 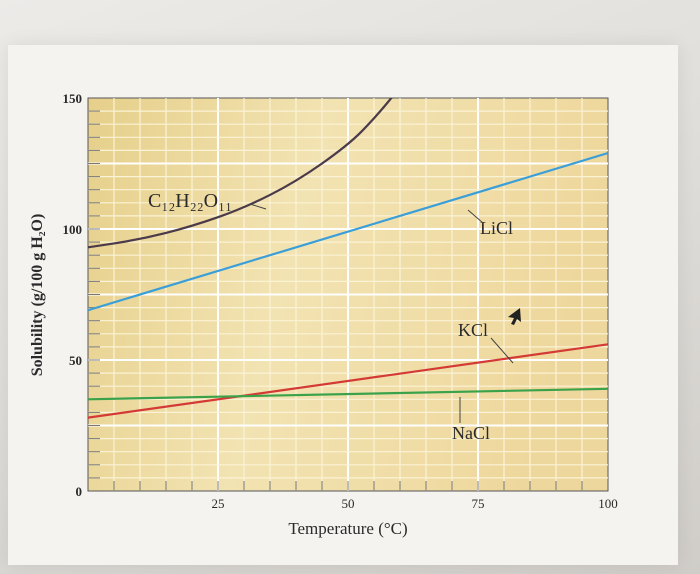 I want to click on x-tick-label: 75, so click(x=478, y=503).